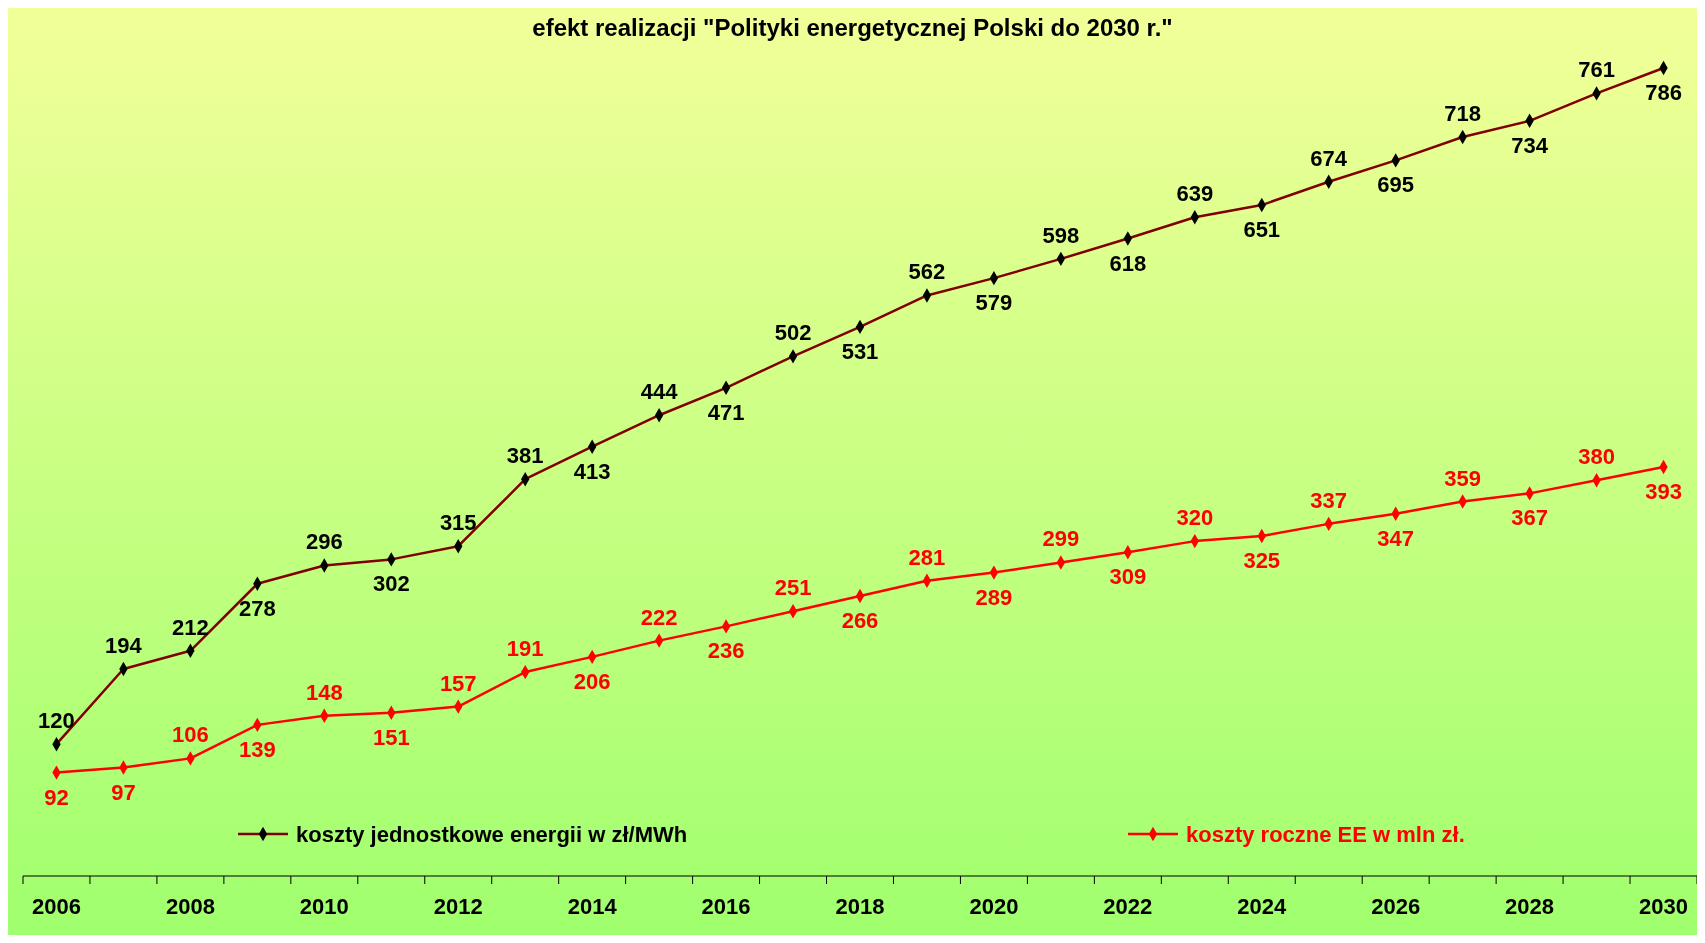 Image resolution: width=1705 pixels, height=943 pixels. I want to click on data-label: 413, so click(592, 471).